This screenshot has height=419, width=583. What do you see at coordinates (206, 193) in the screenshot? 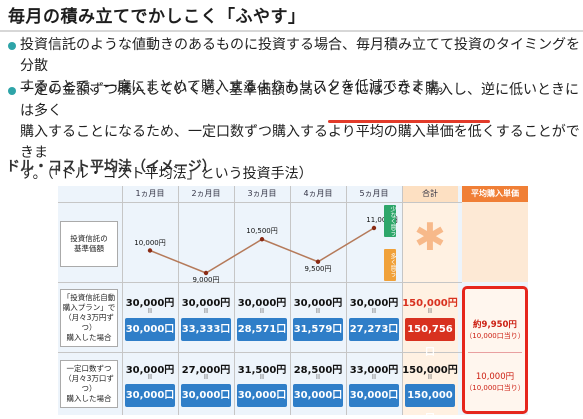
I see `month-header-2: 2ヵ月目` at bounding box center [206, 193].